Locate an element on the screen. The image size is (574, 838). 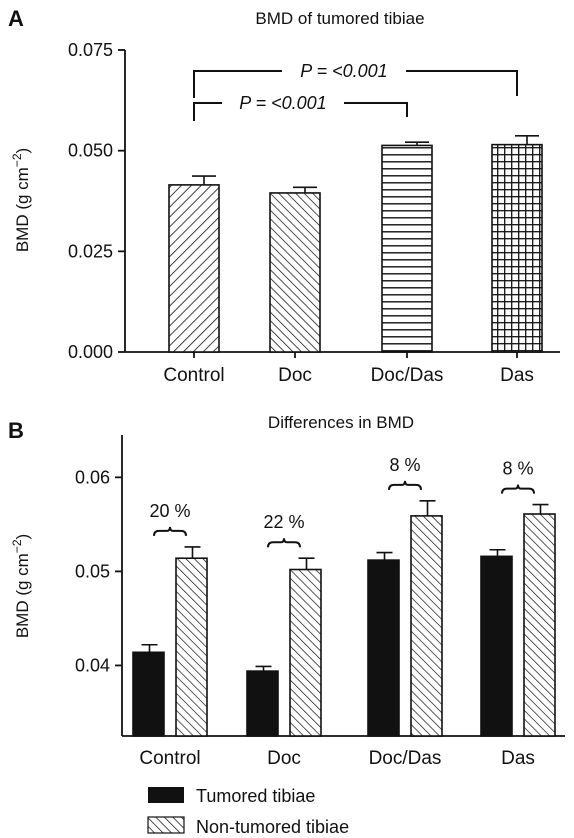
panel-b-letter: B is located at coordinates (16, 430).